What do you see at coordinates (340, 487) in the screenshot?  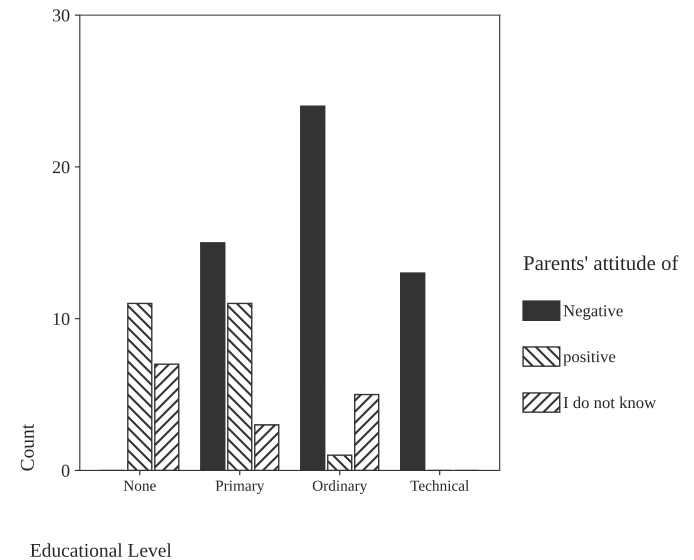 I see `x-tick-label: Ordinary` at bounding box center [340, 487].